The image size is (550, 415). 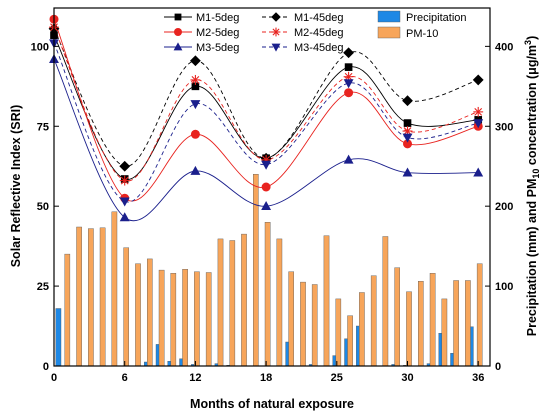 I want to click on legend-swatch-marker-m1-45deg, so click(x=276, y=17).